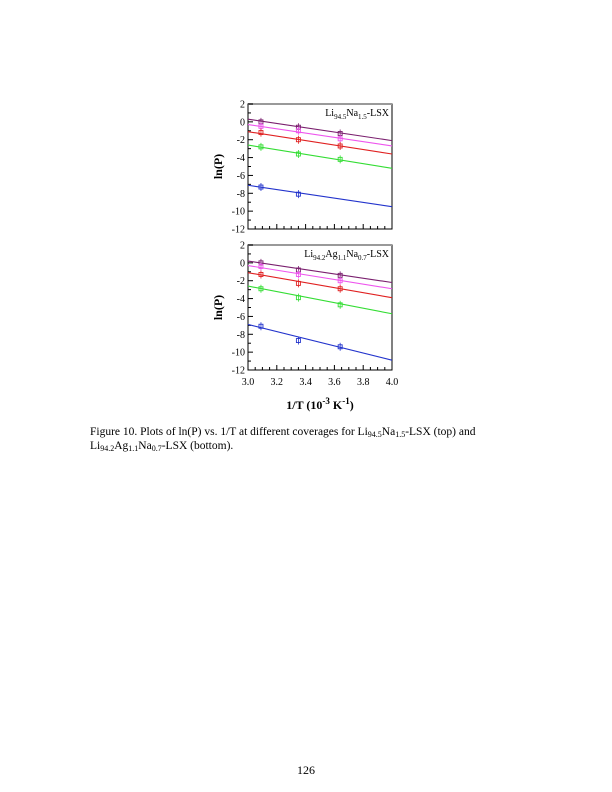 The image size is (612, 792). Describe the element at coordinates (334, 382) in the screenshot. I see `x-tick-label: 3.6` at that location.